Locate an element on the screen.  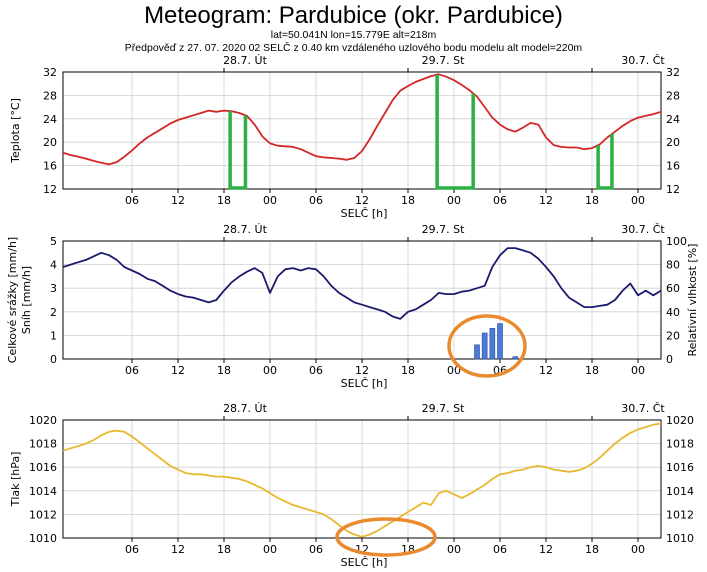
precip_humidity-line is located at coordinates (362, 283).